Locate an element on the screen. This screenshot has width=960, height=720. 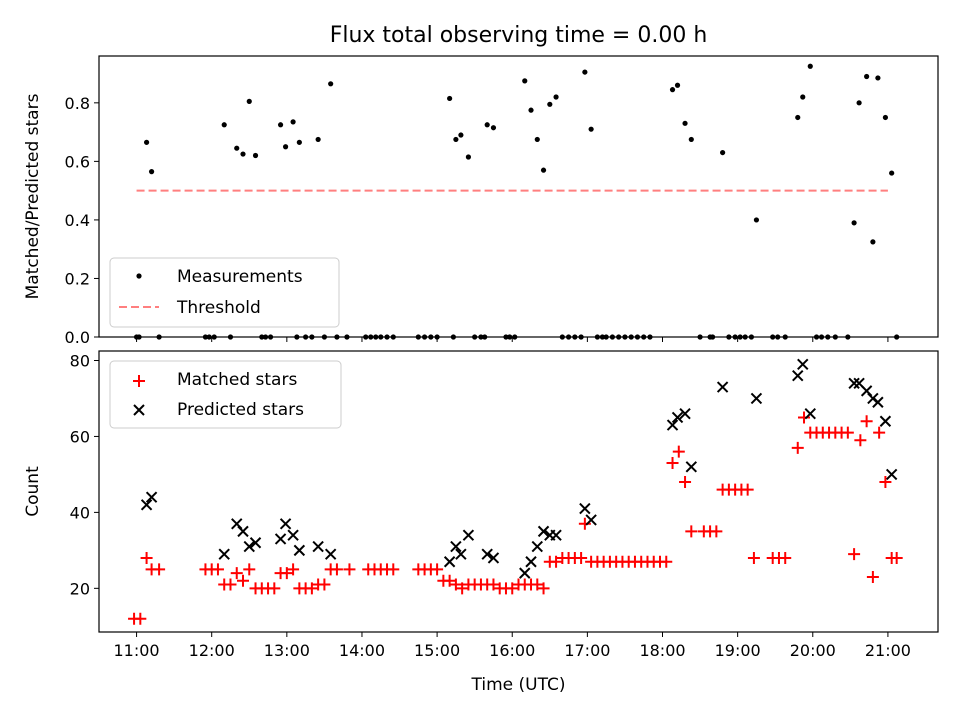
x-tick-label: 21:00 is located at coordinates (888, 650).